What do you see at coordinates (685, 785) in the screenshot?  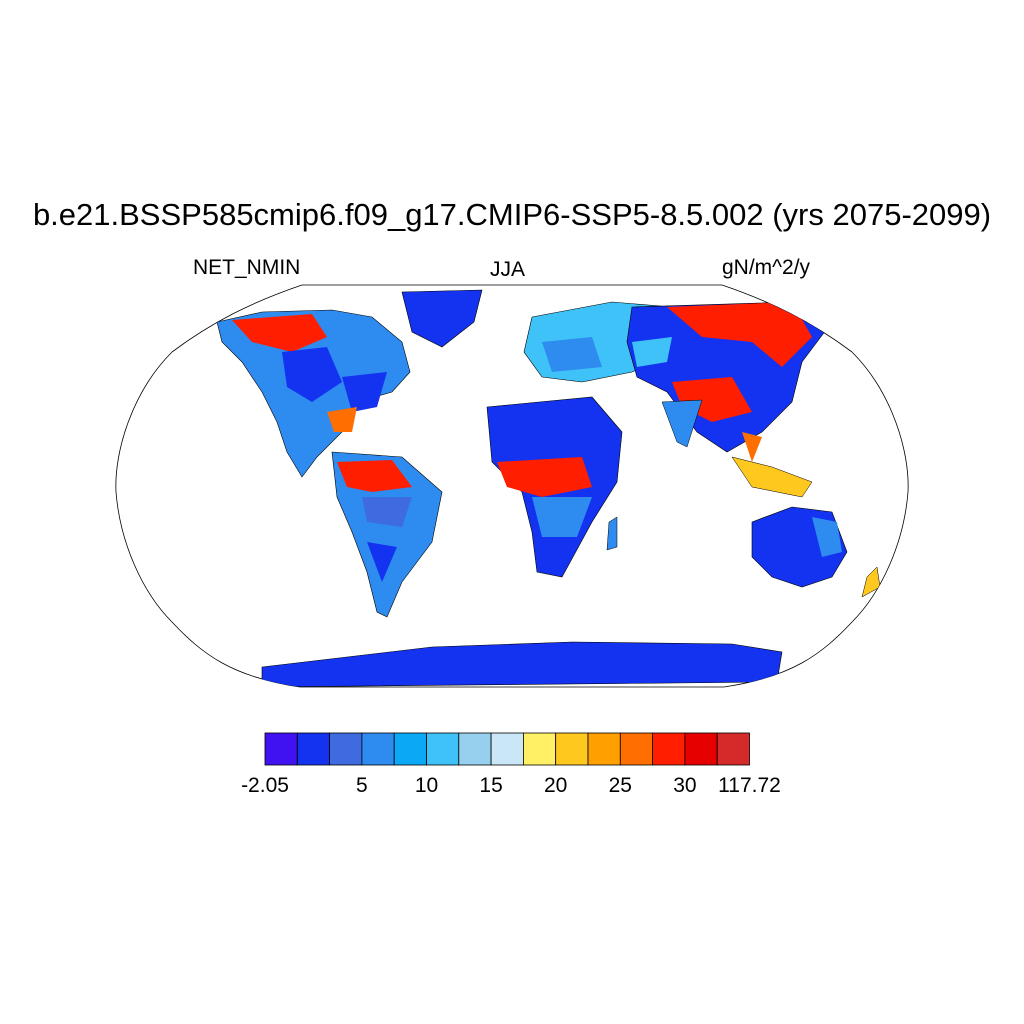 I see `colorbar-tick-label: 30` at bounding box center [685, 785].